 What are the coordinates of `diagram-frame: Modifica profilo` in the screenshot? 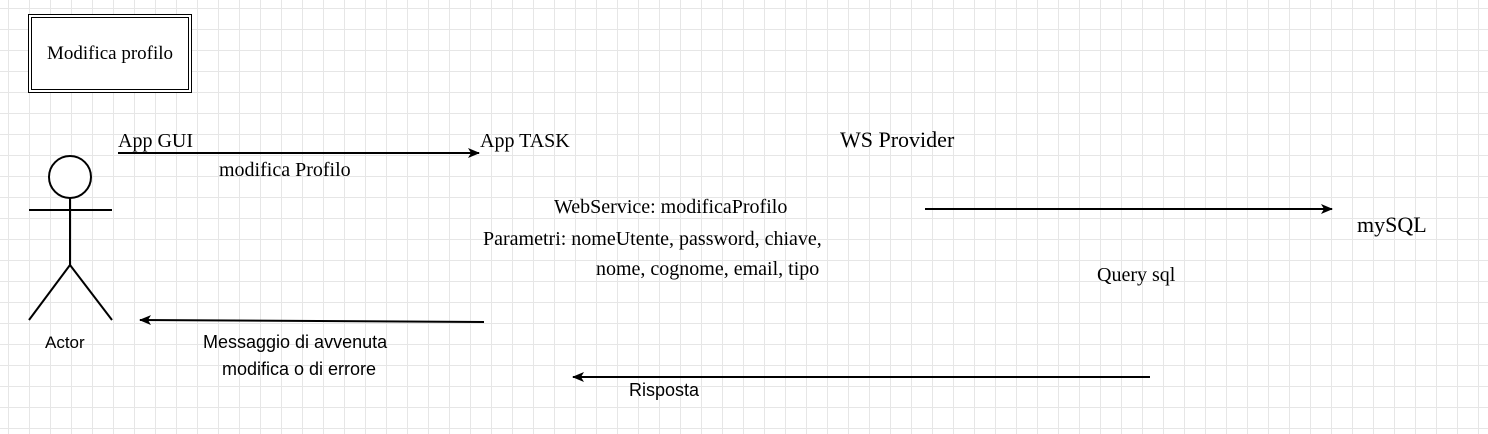 It's located at (110, 53).